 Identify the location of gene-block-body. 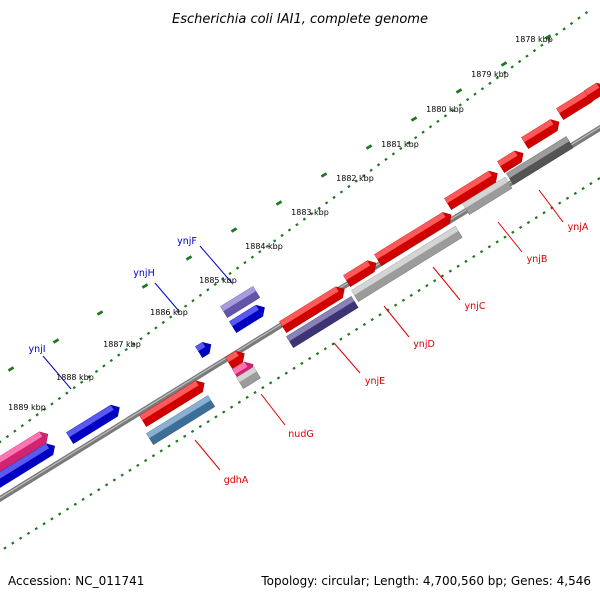
(24, 451).